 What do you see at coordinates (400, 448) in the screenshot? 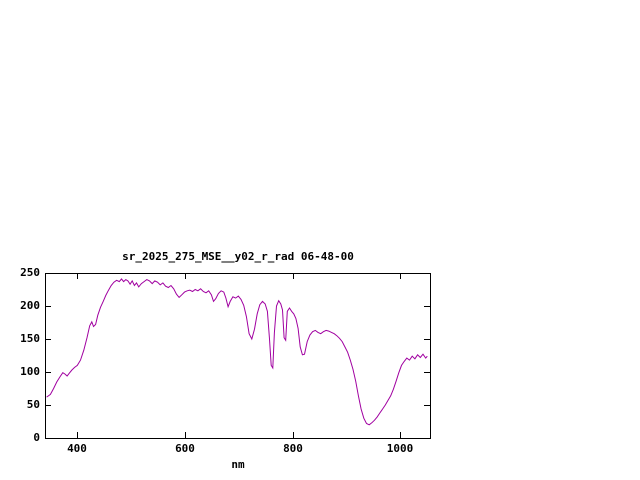
I see `x-tick-label: 1000` at bounding box center [400, 448].